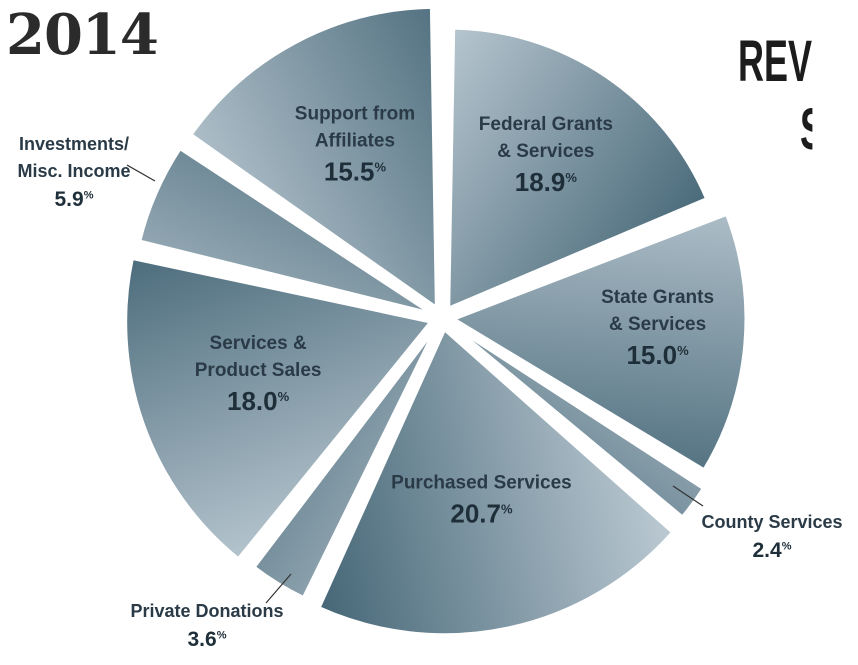 The height and width of the screenshot is (665, 858). I want to click on slice-label-line: County Services, so click(771, 522).